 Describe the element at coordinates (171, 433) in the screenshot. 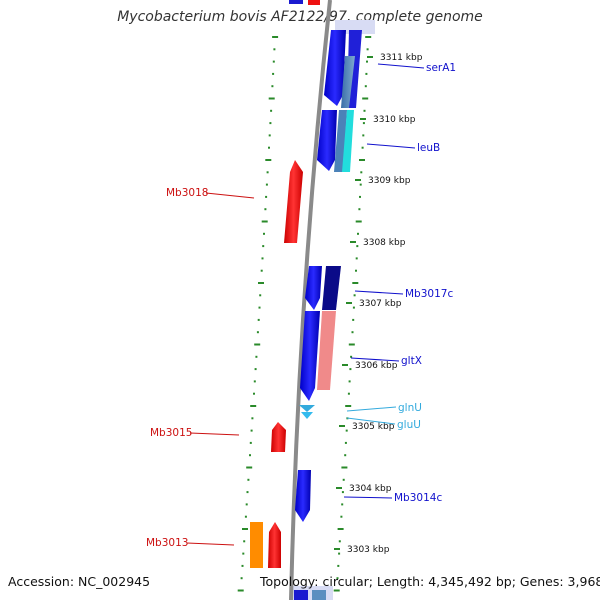

I see `gene-label-Mb3015: Mb3015` at that location.